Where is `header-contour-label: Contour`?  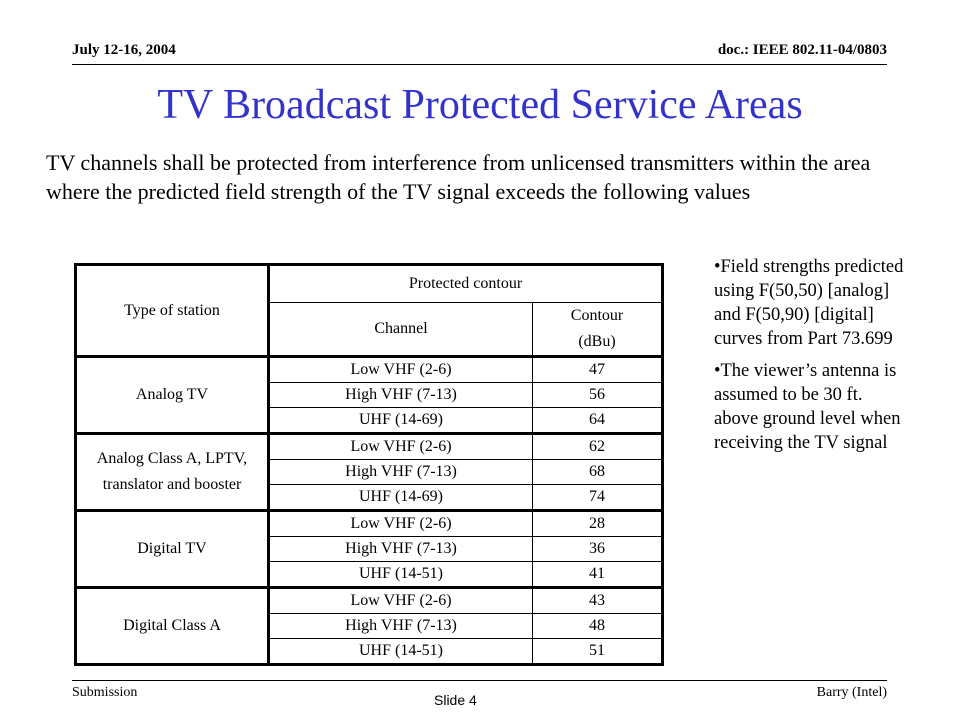 header-contour-label: Contour is located at coordinates (597, 315).